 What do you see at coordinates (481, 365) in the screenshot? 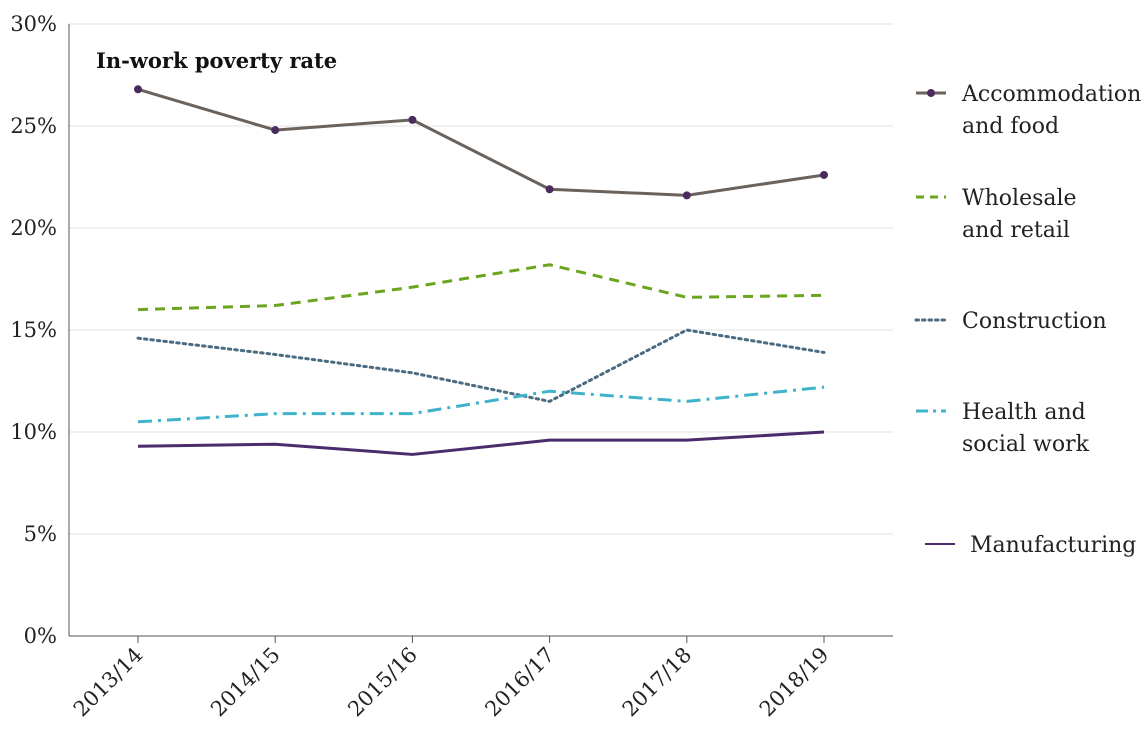
I see `series-line-construction` at bounding box center [481, 365].